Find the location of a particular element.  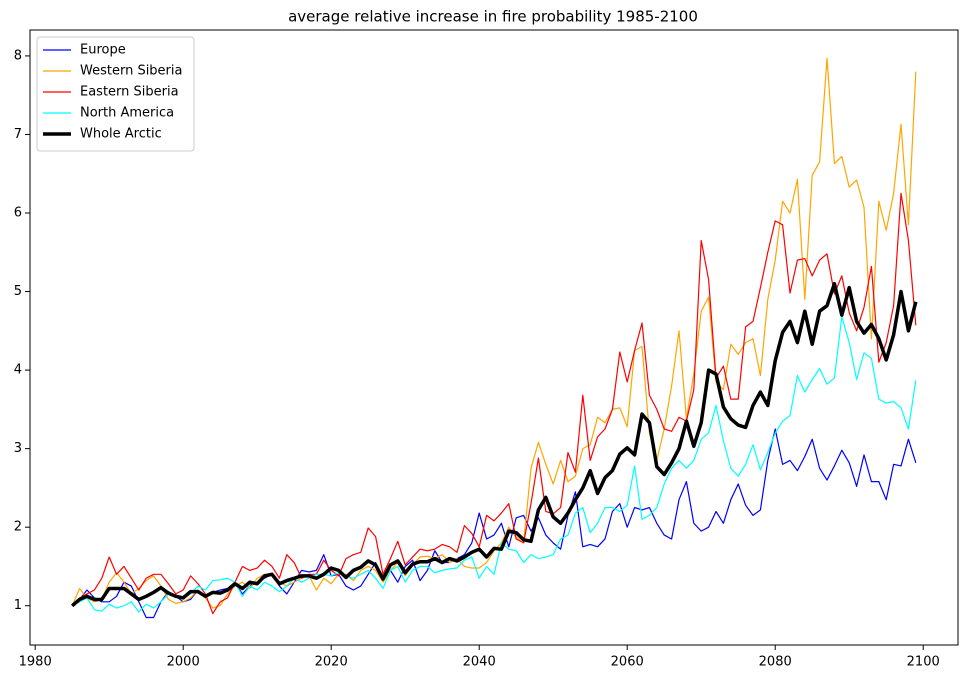

x-tick-label: 2000 is located at coordinates (183, 662).